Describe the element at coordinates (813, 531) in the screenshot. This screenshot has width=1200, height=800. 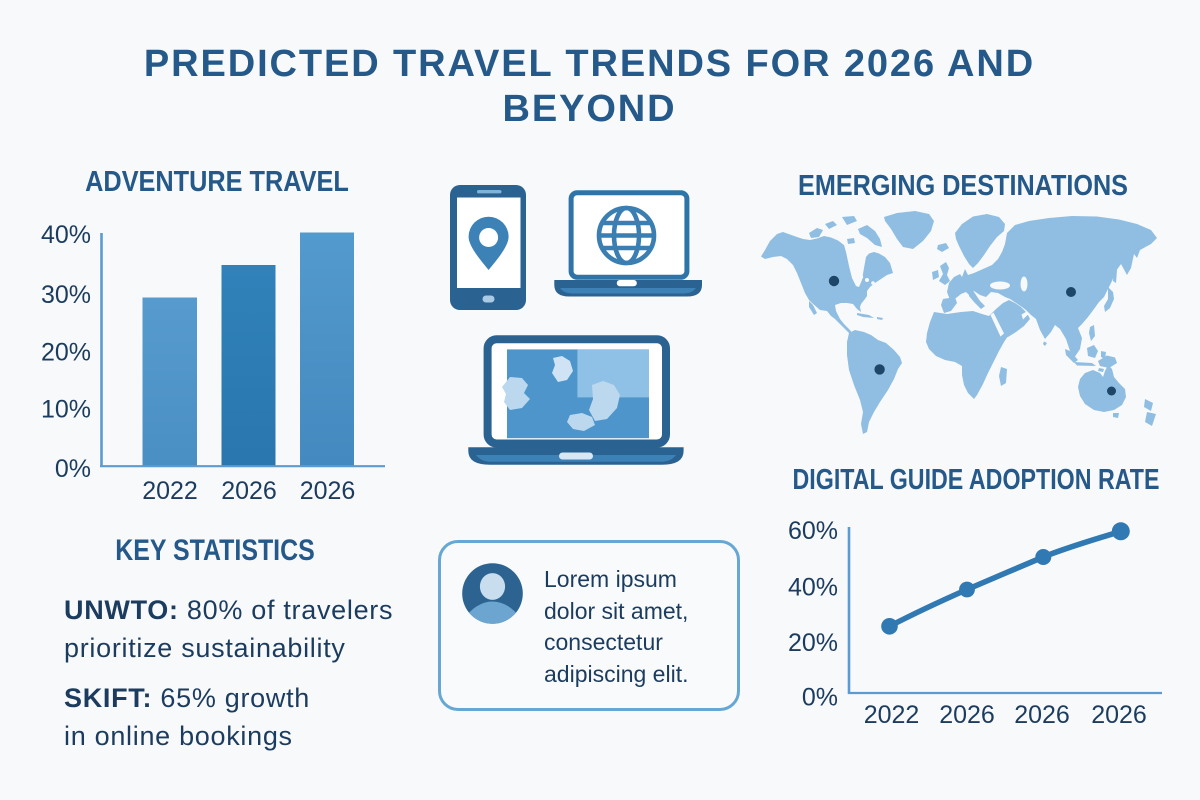
I see `svg-text: 60%` at that location.